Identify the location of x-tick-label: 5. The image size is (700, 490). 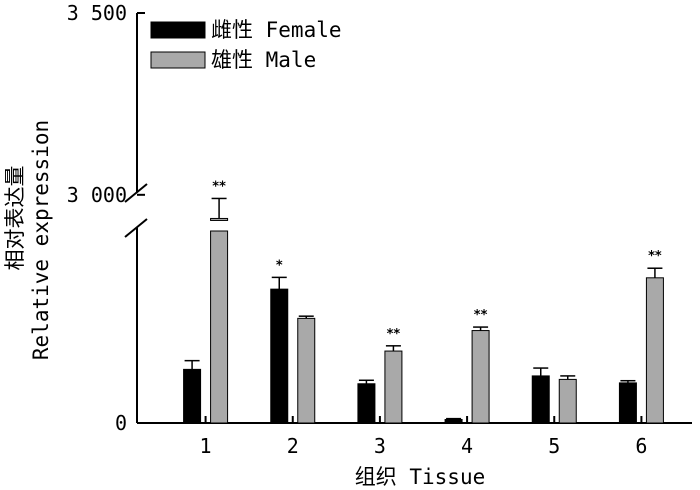
(554, 446).